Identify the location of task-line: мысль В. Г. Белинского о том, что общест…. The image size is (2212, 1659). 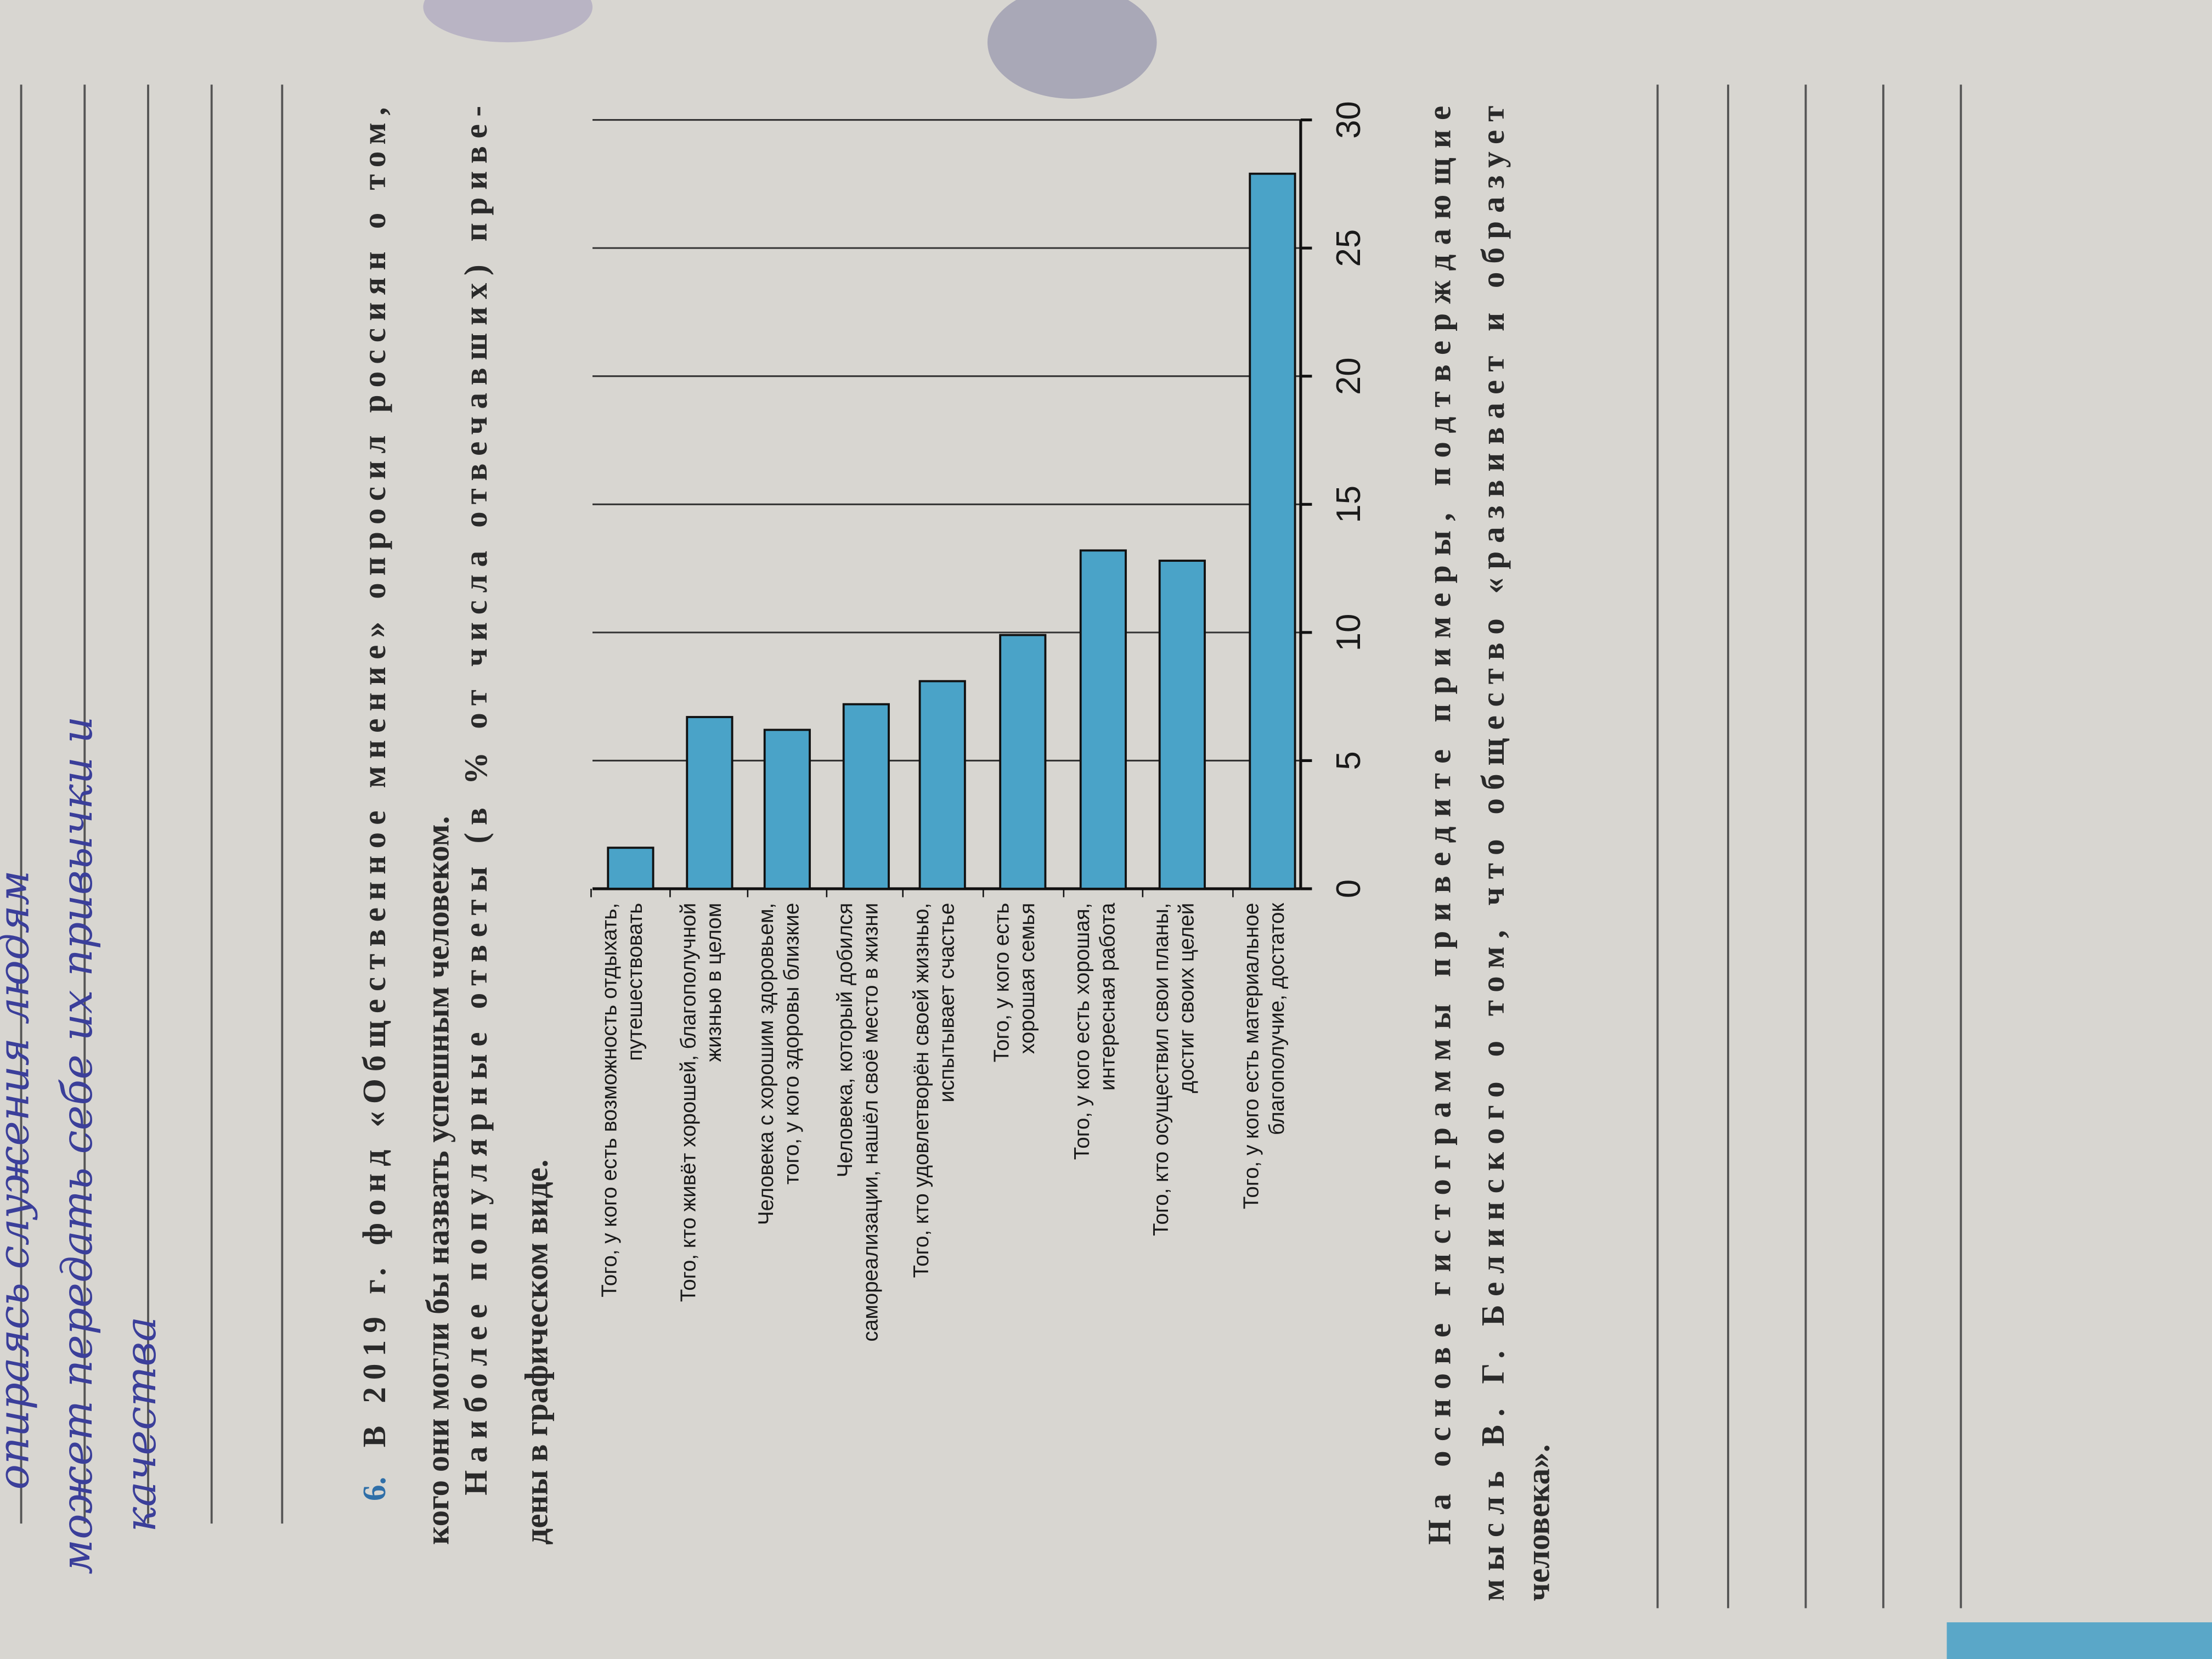
(1493, 854).